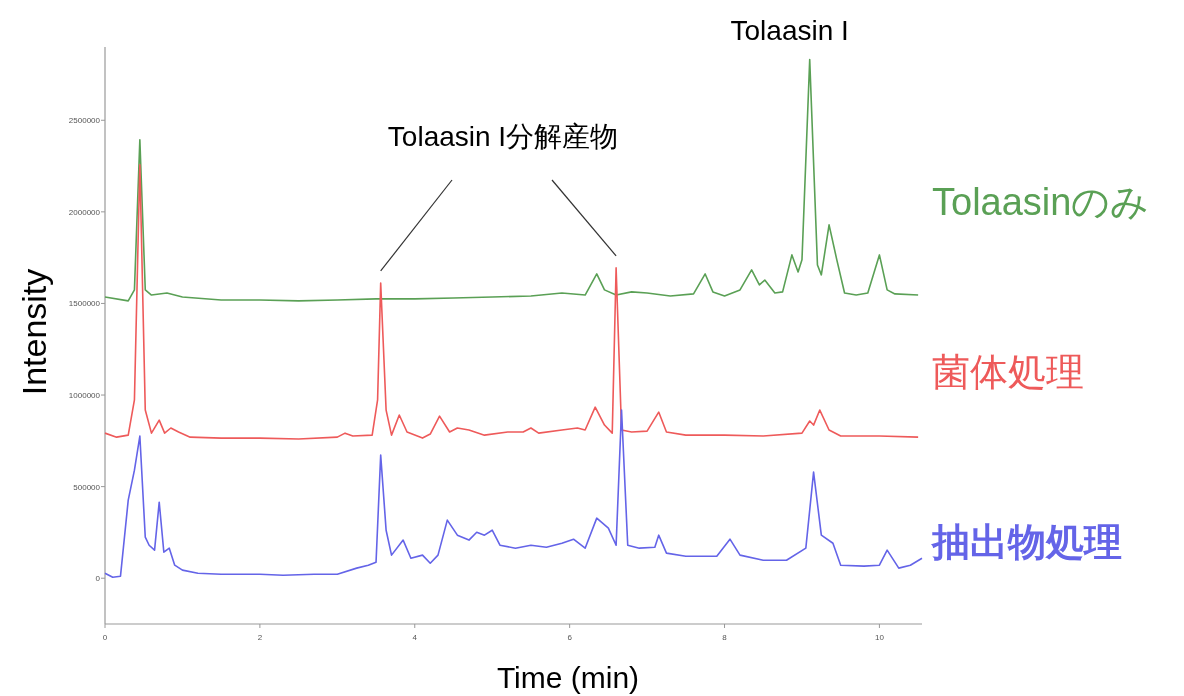 This screenshot has width=1184, height=696. Describe the element at coordinates (879, 637) in the screenshot. I see `x-tick-label: 10` at that location.